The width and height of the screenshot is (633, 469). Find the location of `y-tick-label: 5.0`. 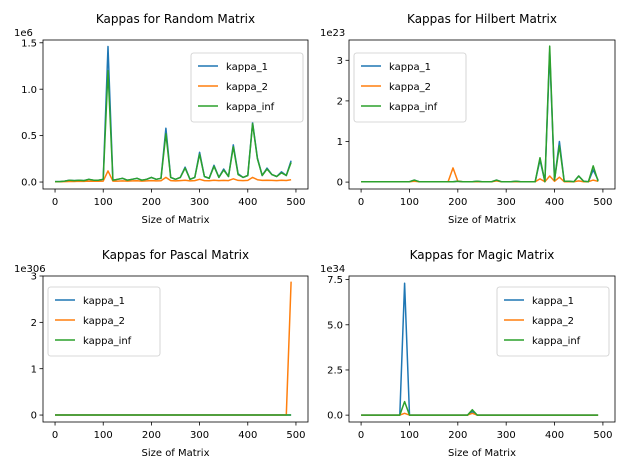

y-tick-label: 5.0 is located at coordinates (335, 325).